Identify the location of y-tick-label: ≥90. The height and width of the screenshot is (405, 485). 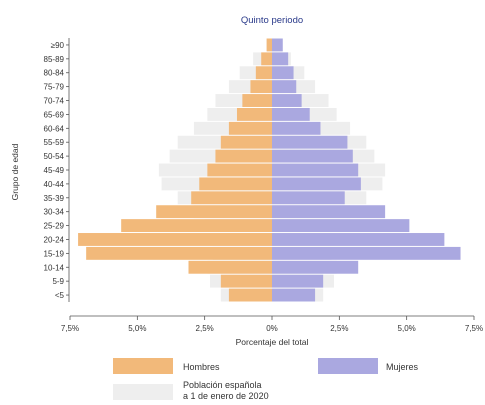
(58, 45).